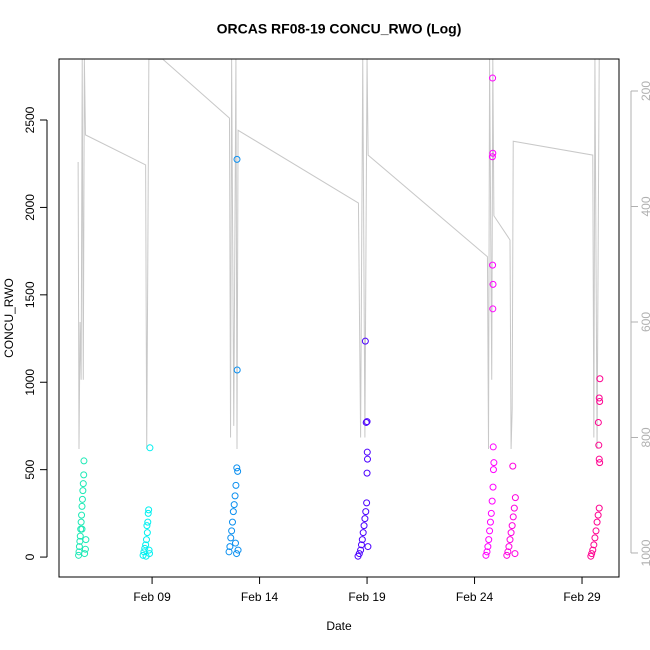 Image resolution: width=650 pixels, height=650 pixels. Describe the element at coordinates (644, 206) in the screenshot. I see `y2-tick-label: 400` at that location.